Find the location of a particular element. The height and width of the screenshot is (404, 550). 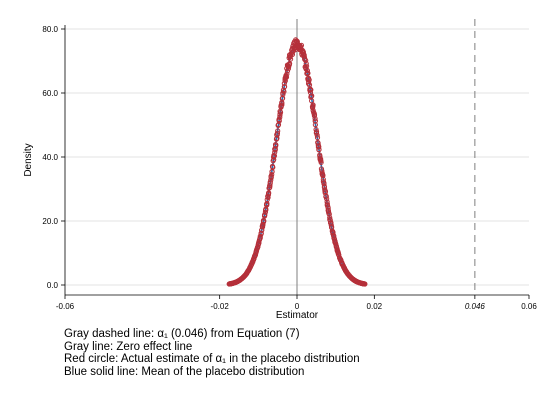

y-tick-label: 20.0 is located at coordinates (50, 221).